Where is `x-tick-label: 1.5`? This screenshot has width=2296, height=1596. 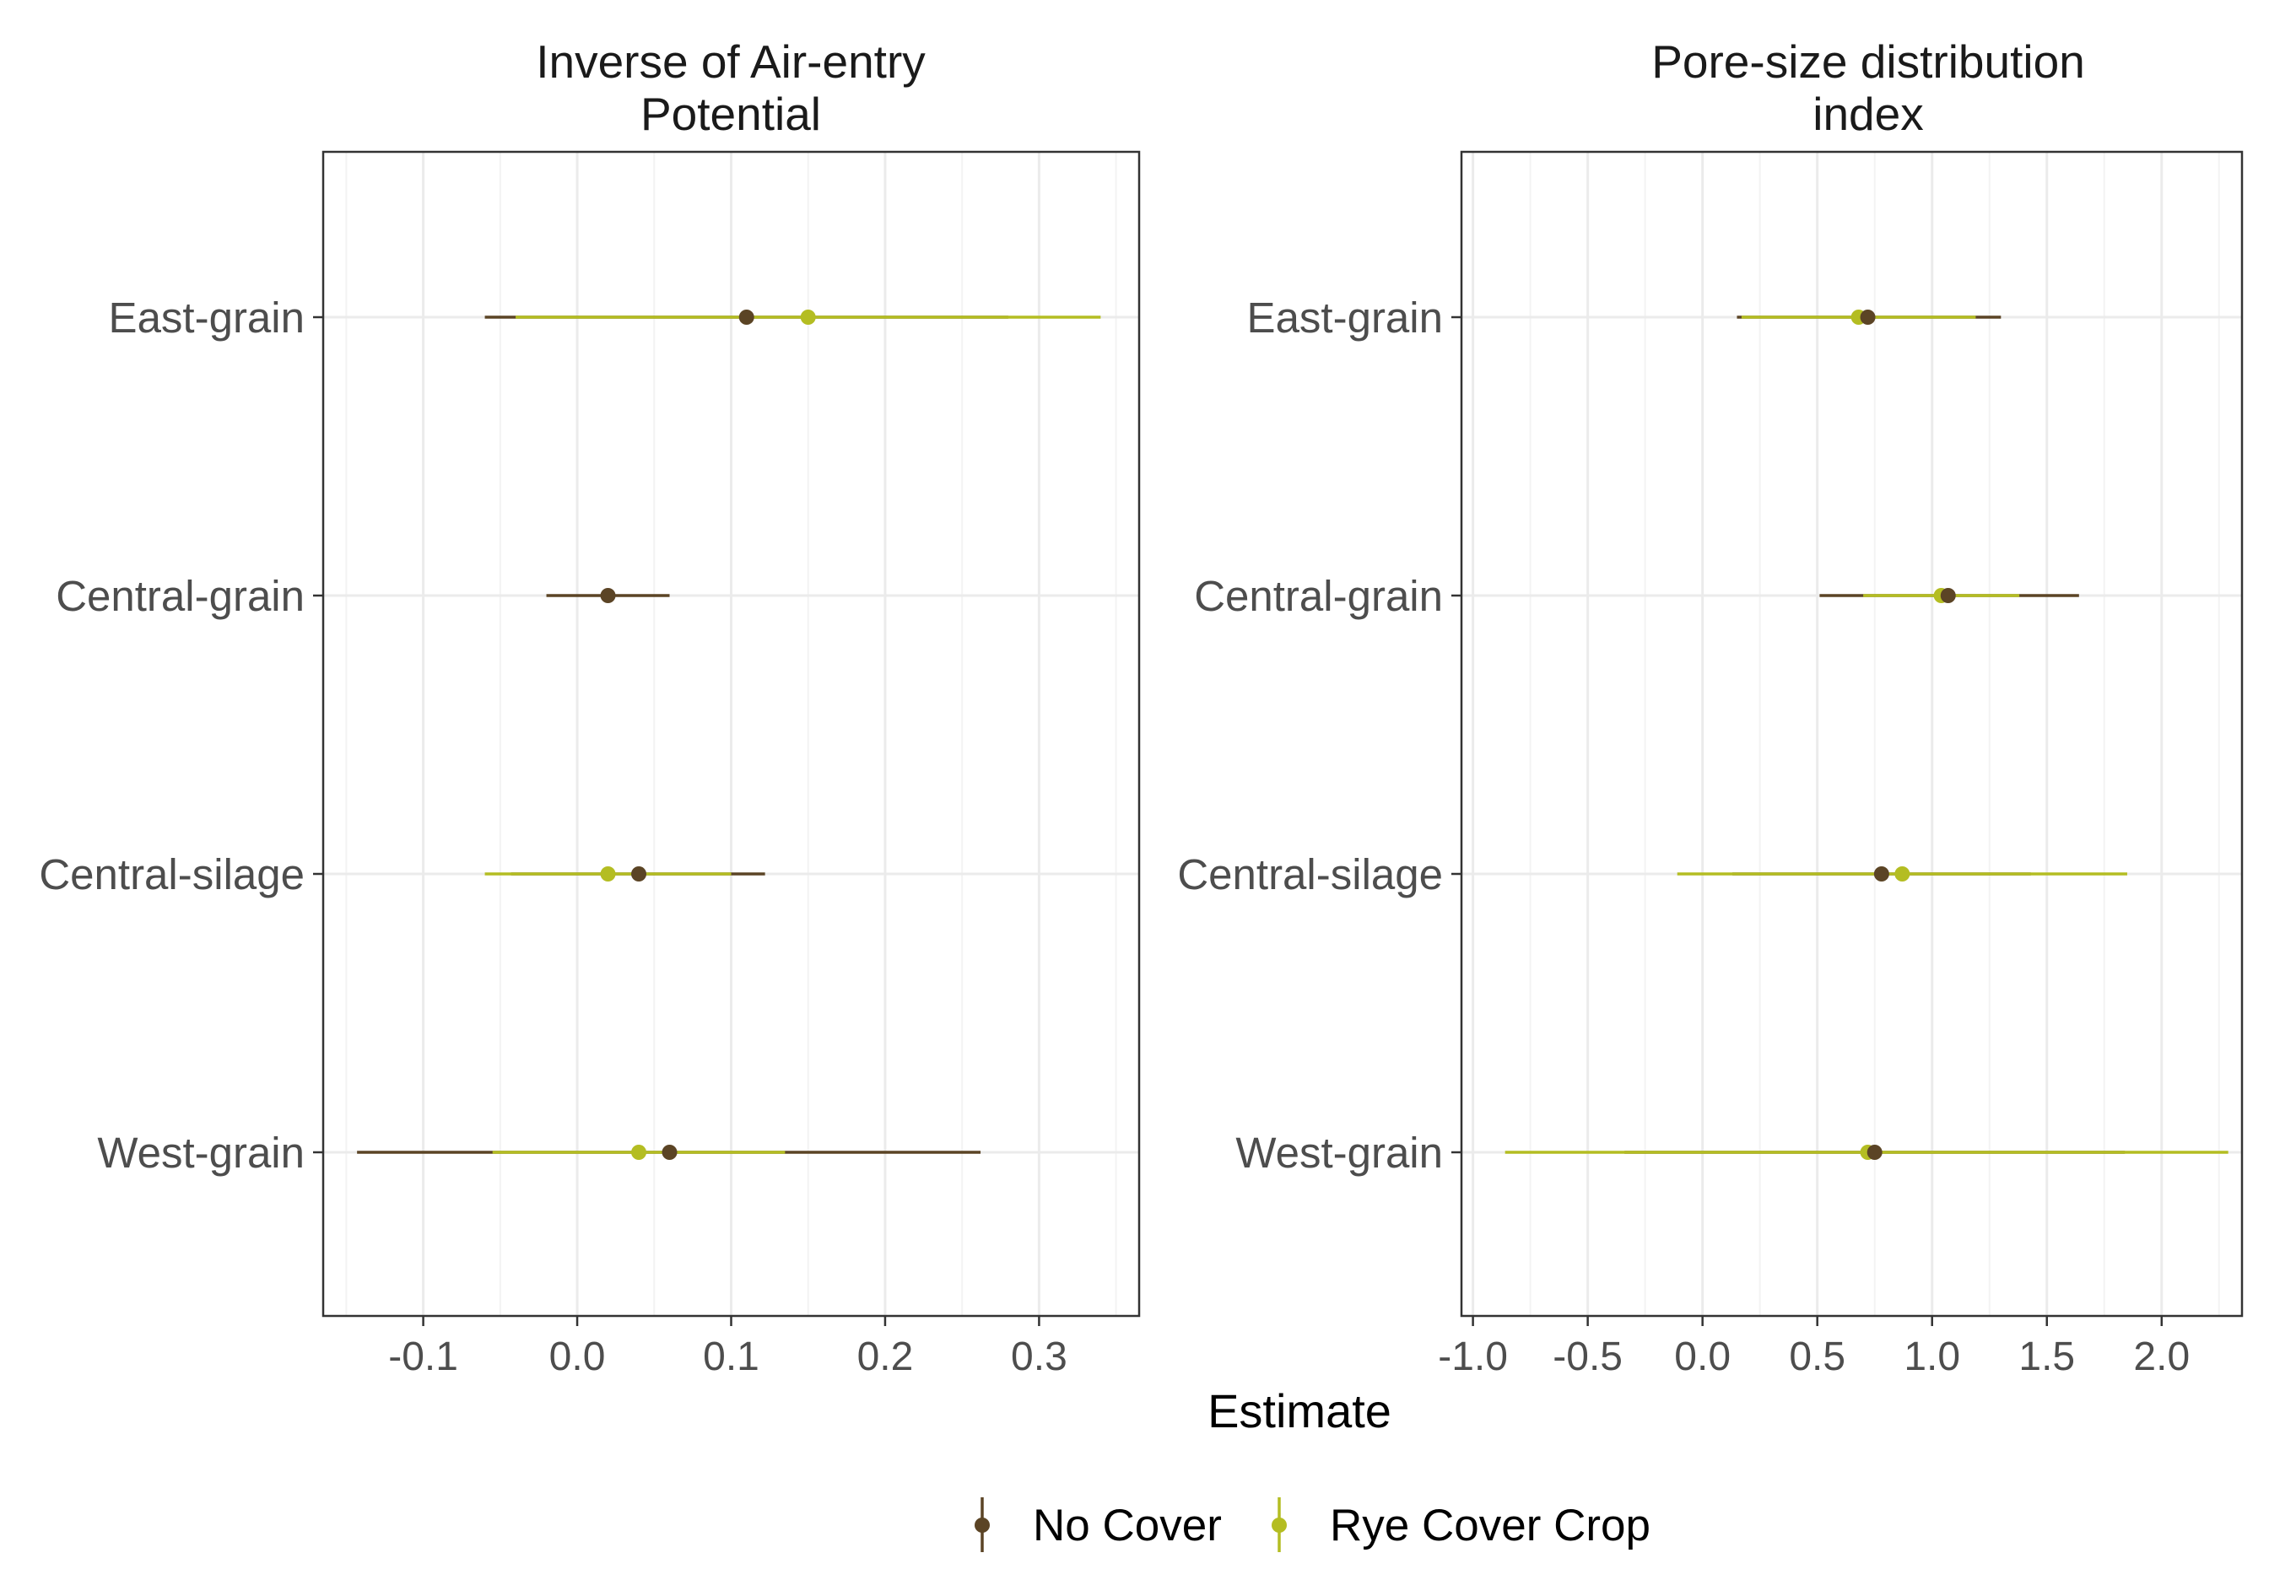 x-tick-label: 1.5 is located at coordinates (2046, 1357).